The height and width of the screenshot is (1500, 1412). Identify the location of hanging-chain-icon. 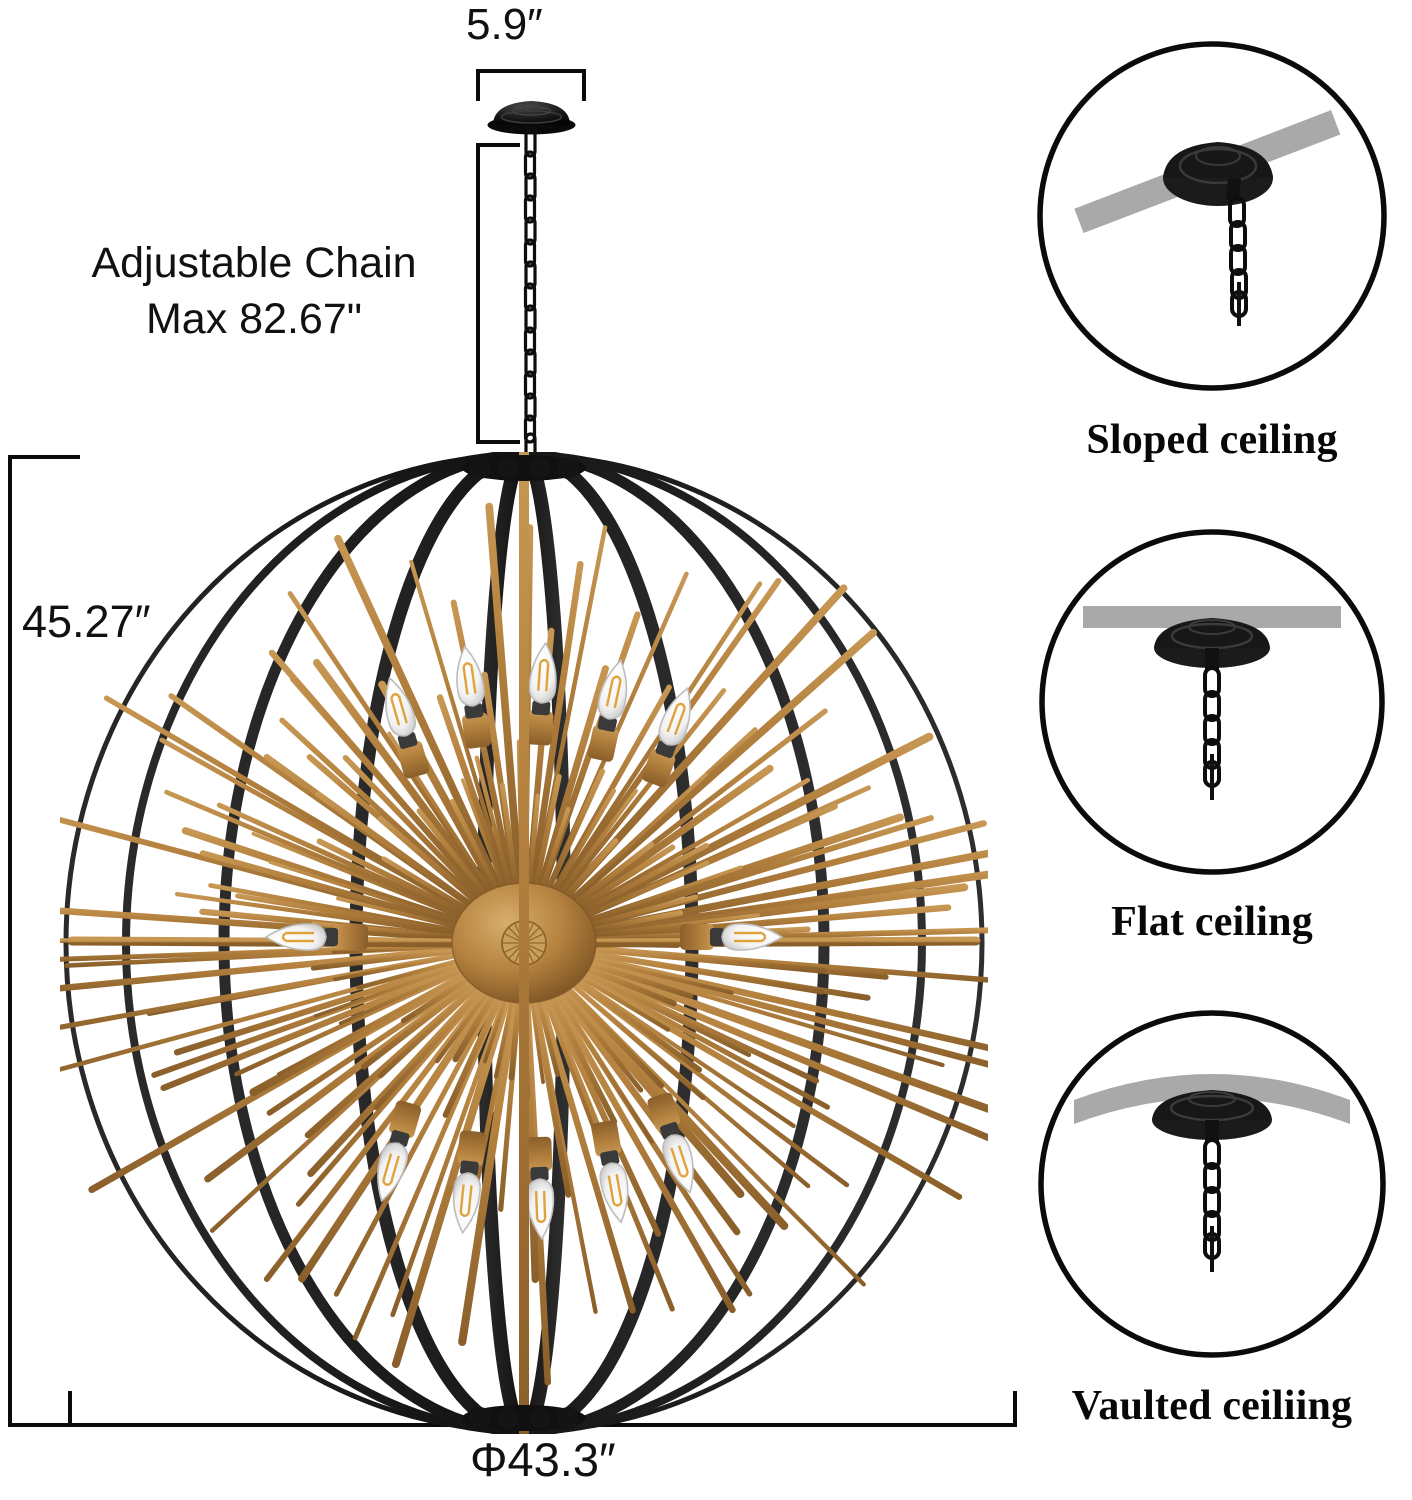
(530, 294).